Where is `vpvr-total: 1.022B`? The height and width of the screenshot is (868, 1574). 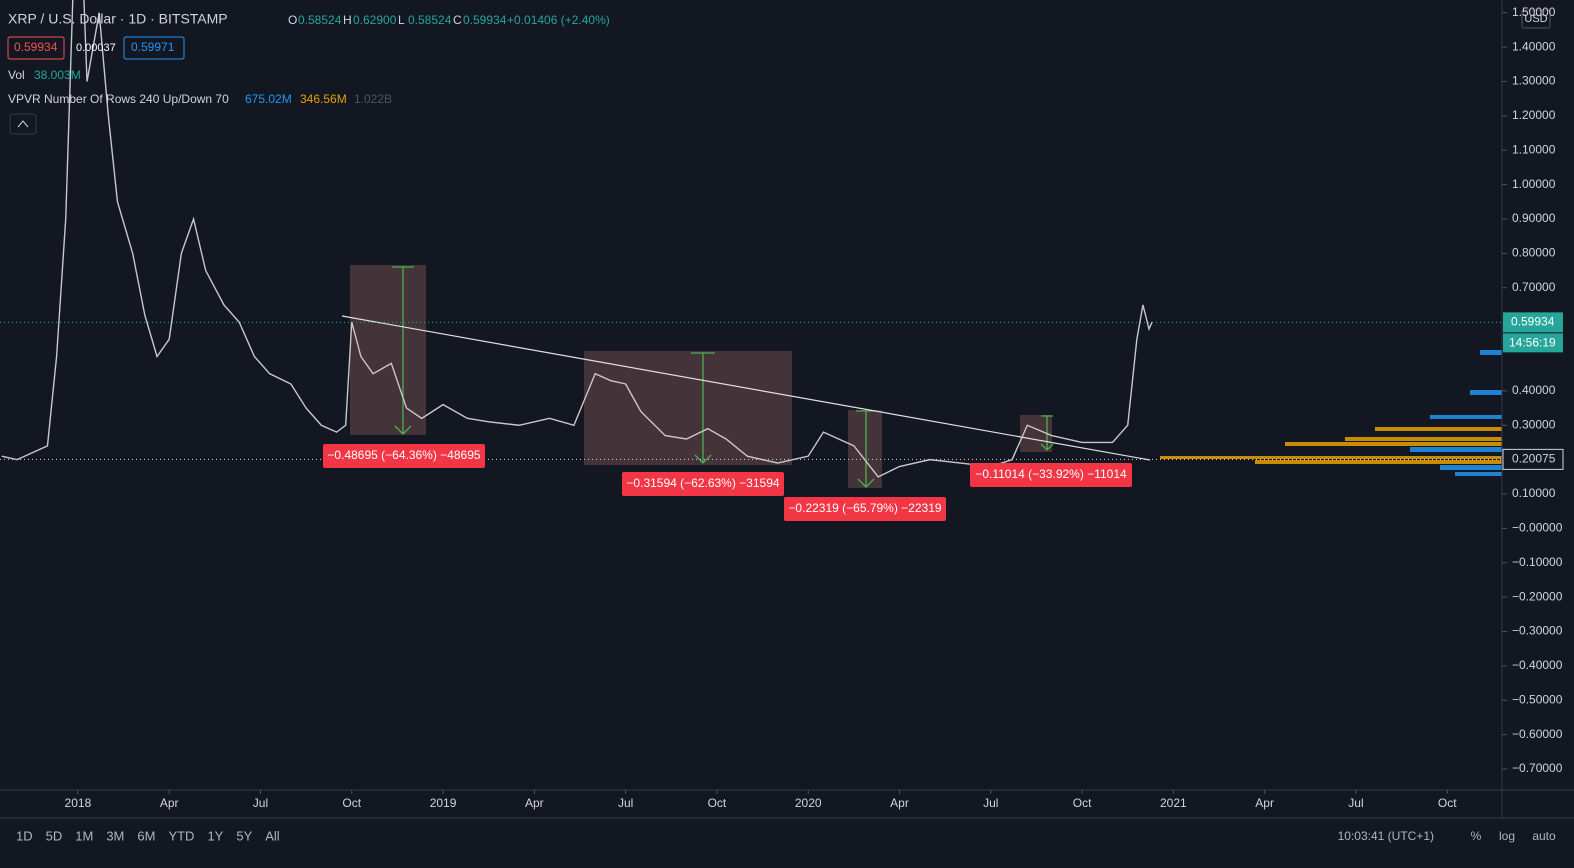
vpvr-total: 1.022B is located at coordinates (373, 99).